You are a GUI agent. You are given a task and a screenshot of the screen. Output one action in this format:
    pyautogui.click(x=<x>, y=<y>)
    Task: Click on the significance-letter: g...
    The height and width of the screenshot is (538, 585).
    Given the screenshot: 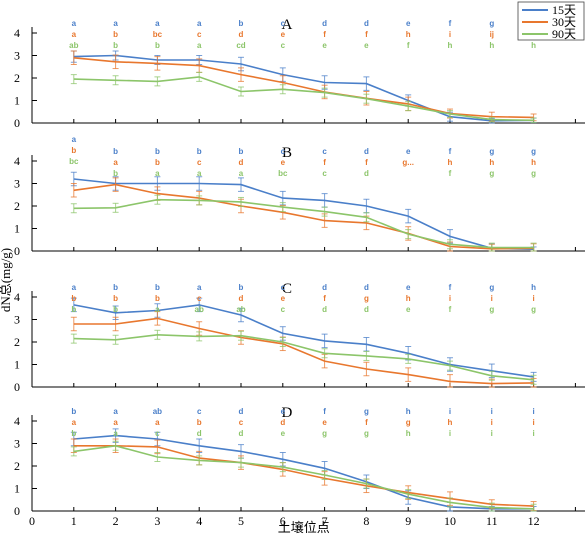 What is the action you would take?
    pyautogui.click(x=408, y=162)
    